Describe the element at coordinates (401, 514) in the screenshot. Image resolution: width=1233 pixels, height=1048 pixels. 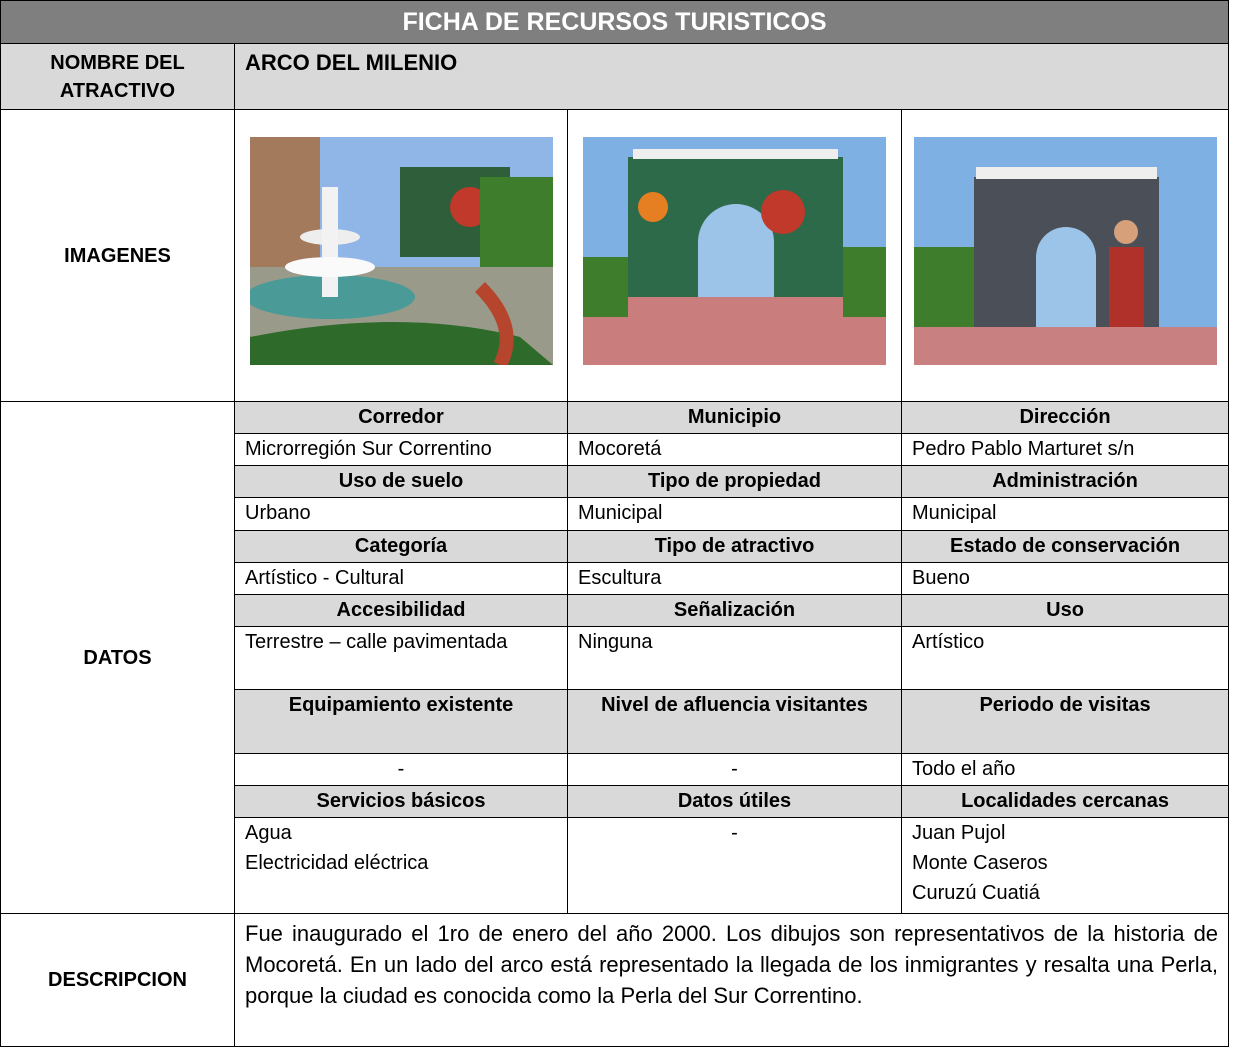
I see `field-value: Urbano` at that location.